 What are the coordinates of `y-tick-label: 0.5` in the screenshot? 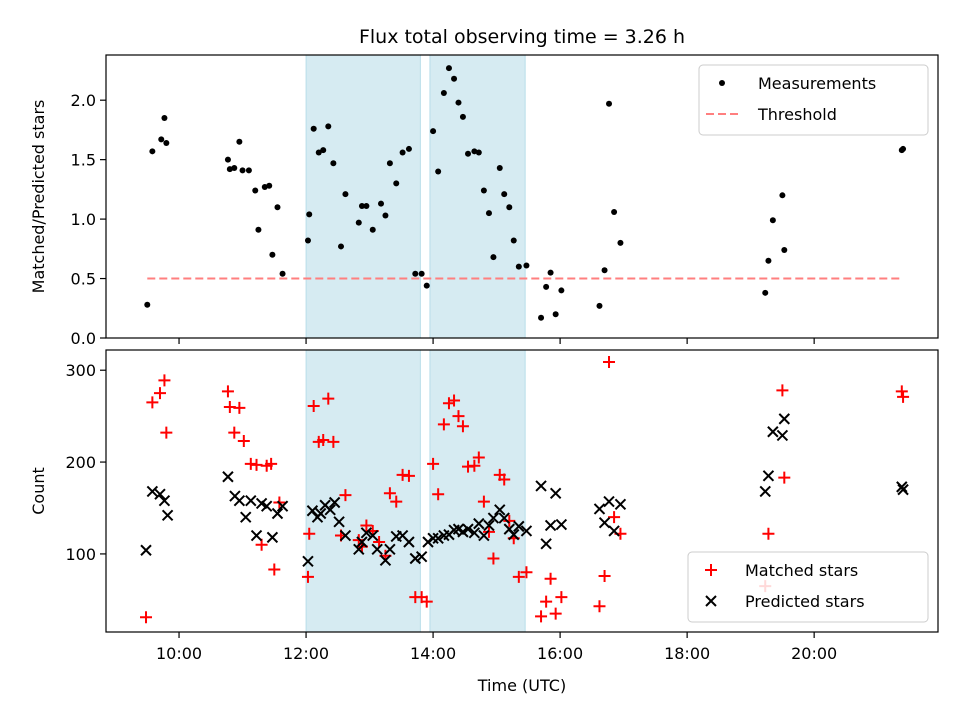 It's located at (83, 279).